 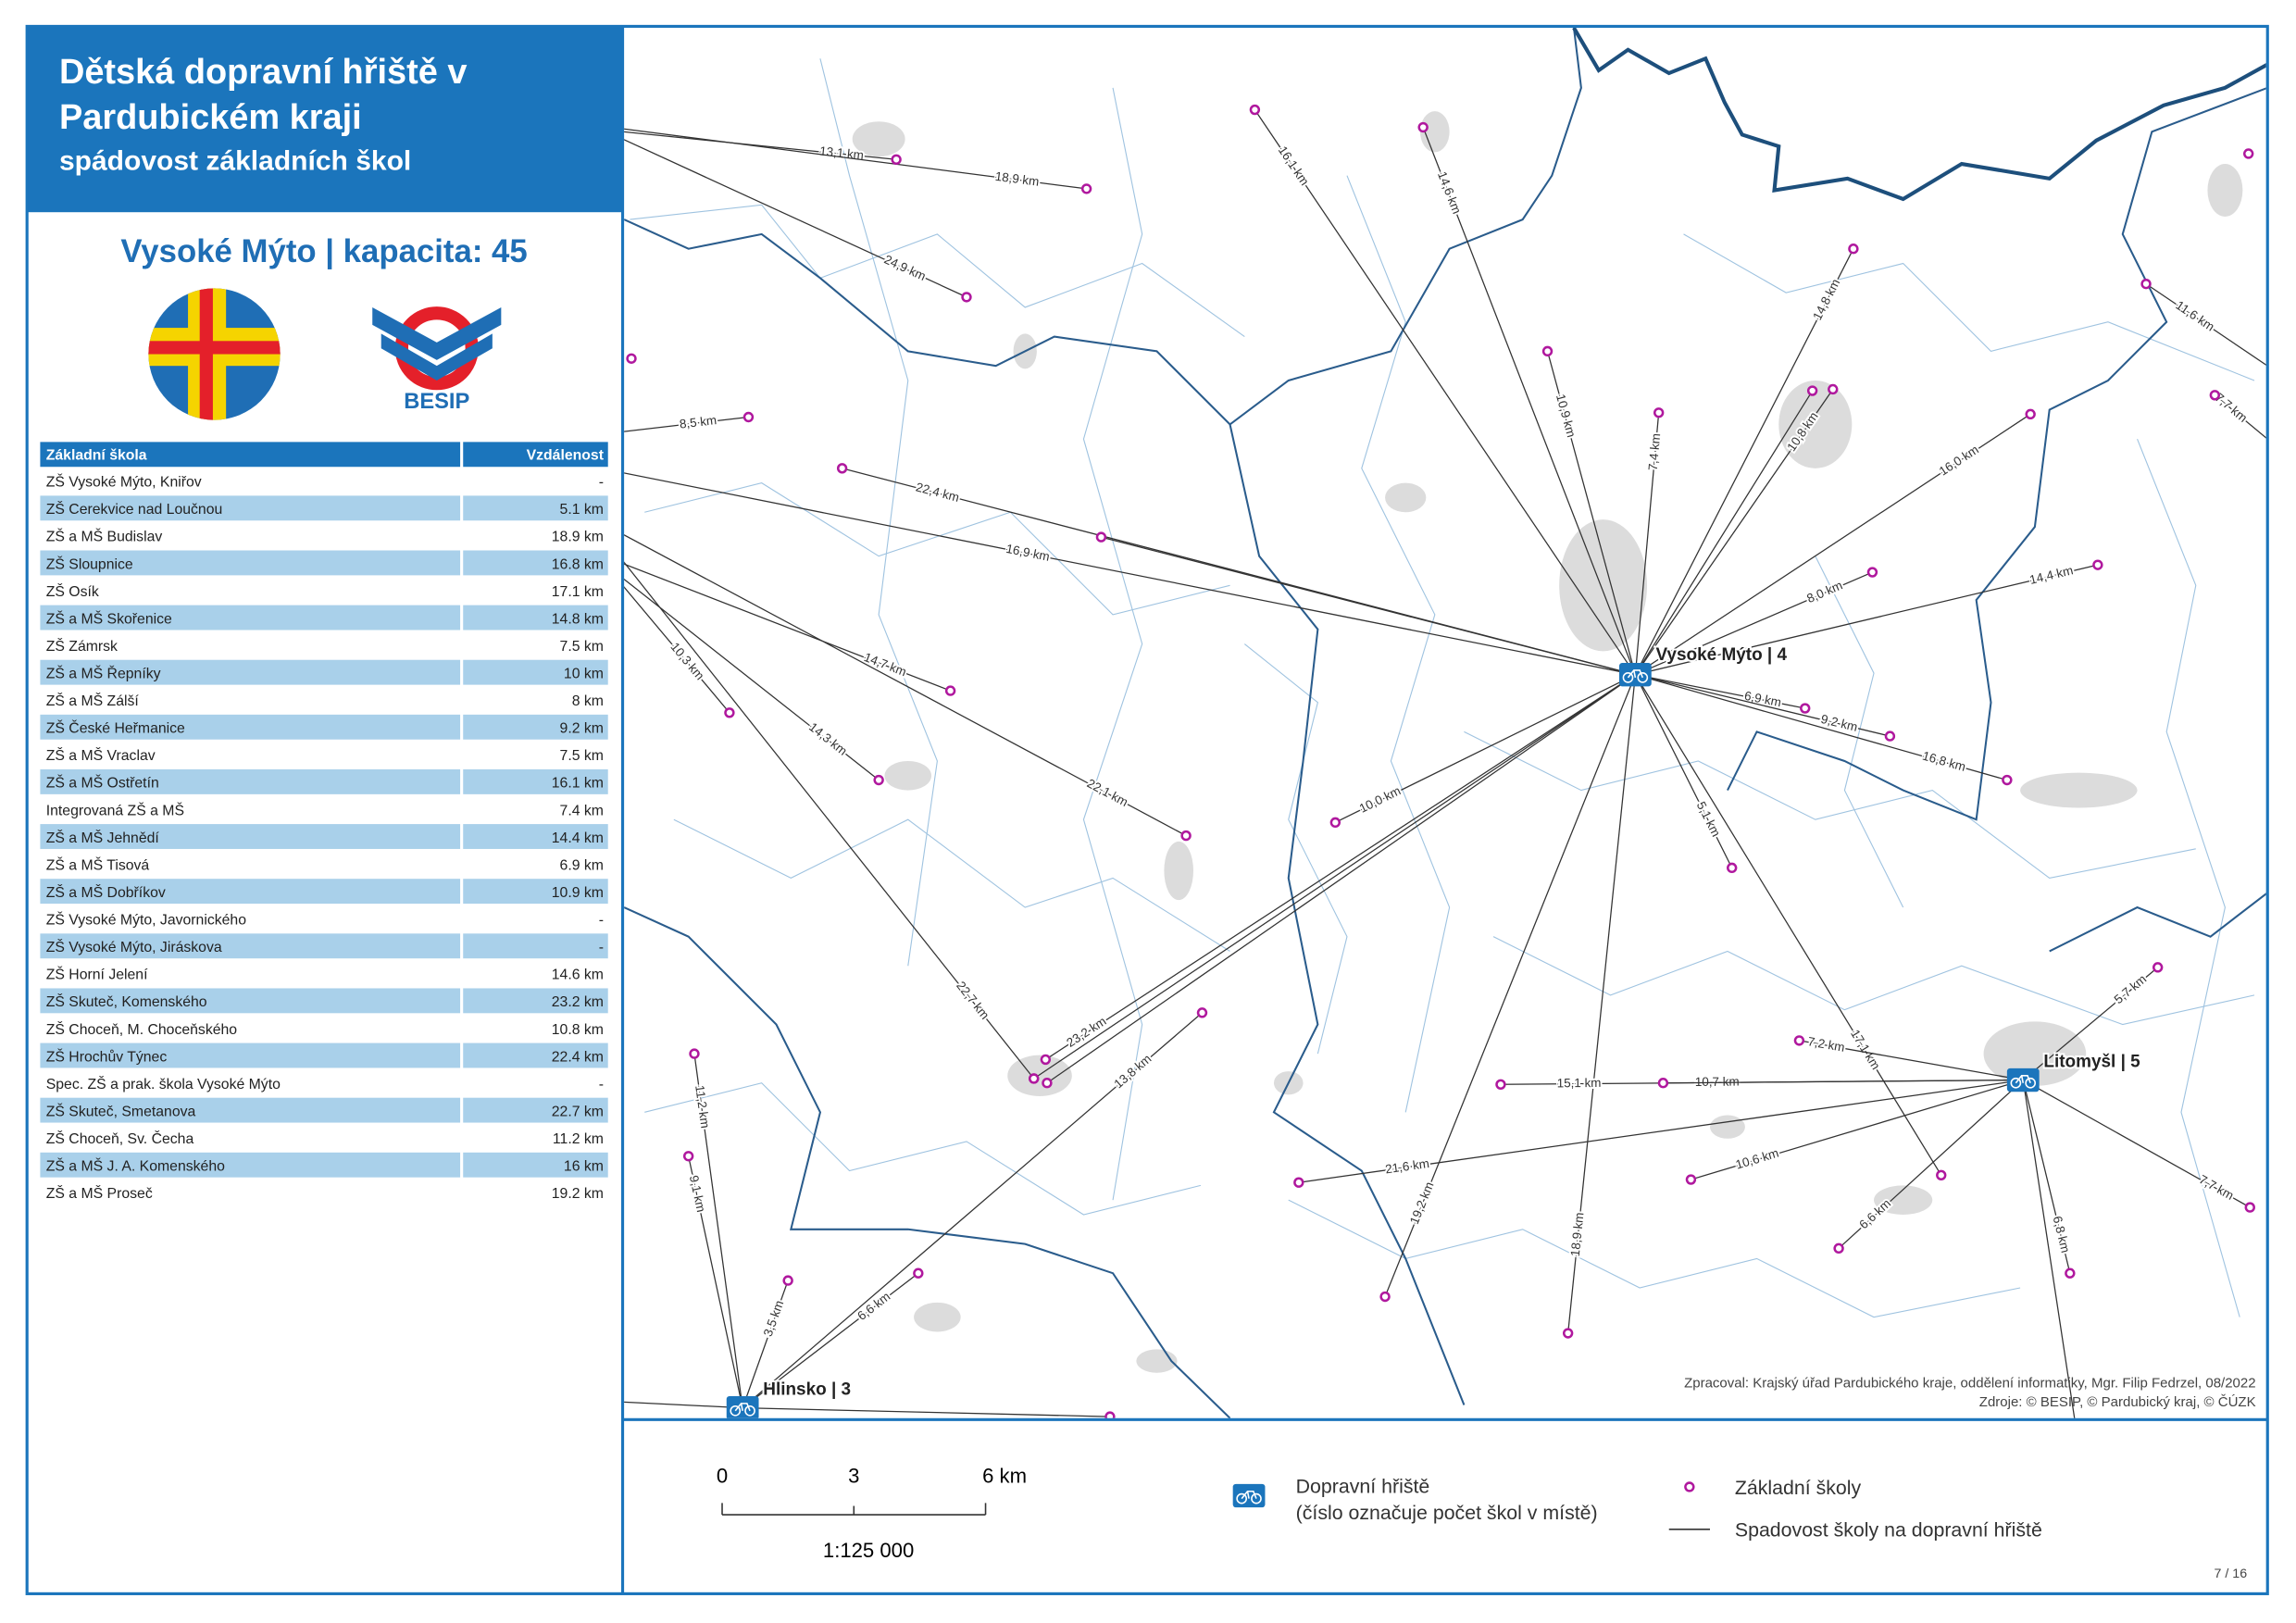 I want to click on legend-school-dot, so click(x=1689, y=1487).